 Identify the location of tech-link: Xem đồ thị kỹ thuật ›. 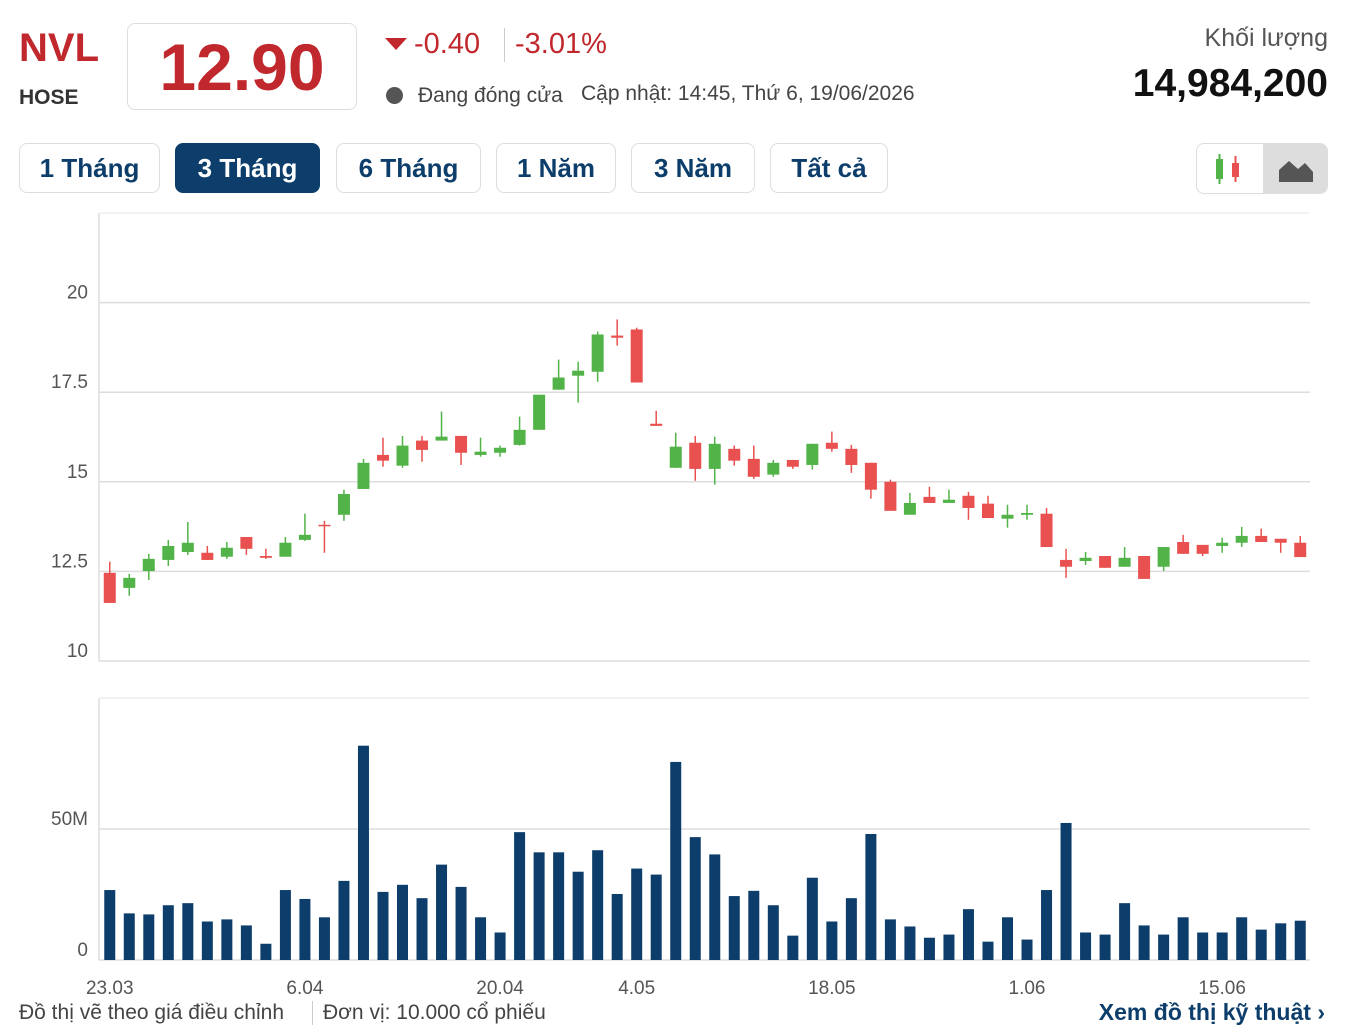
(1211, 1012).